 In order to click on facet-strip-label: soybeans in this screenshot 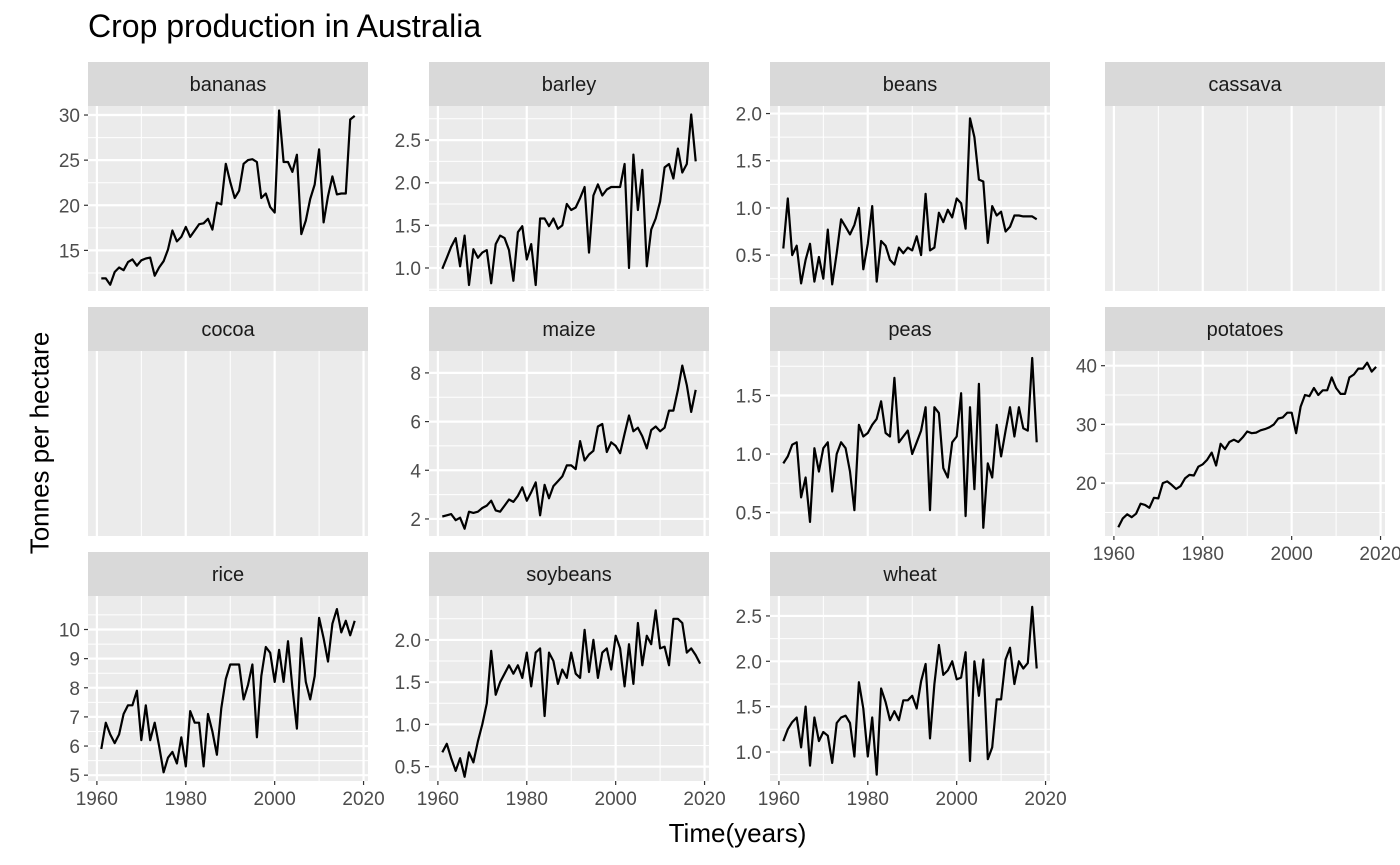, I will do `click(569, 575)`.